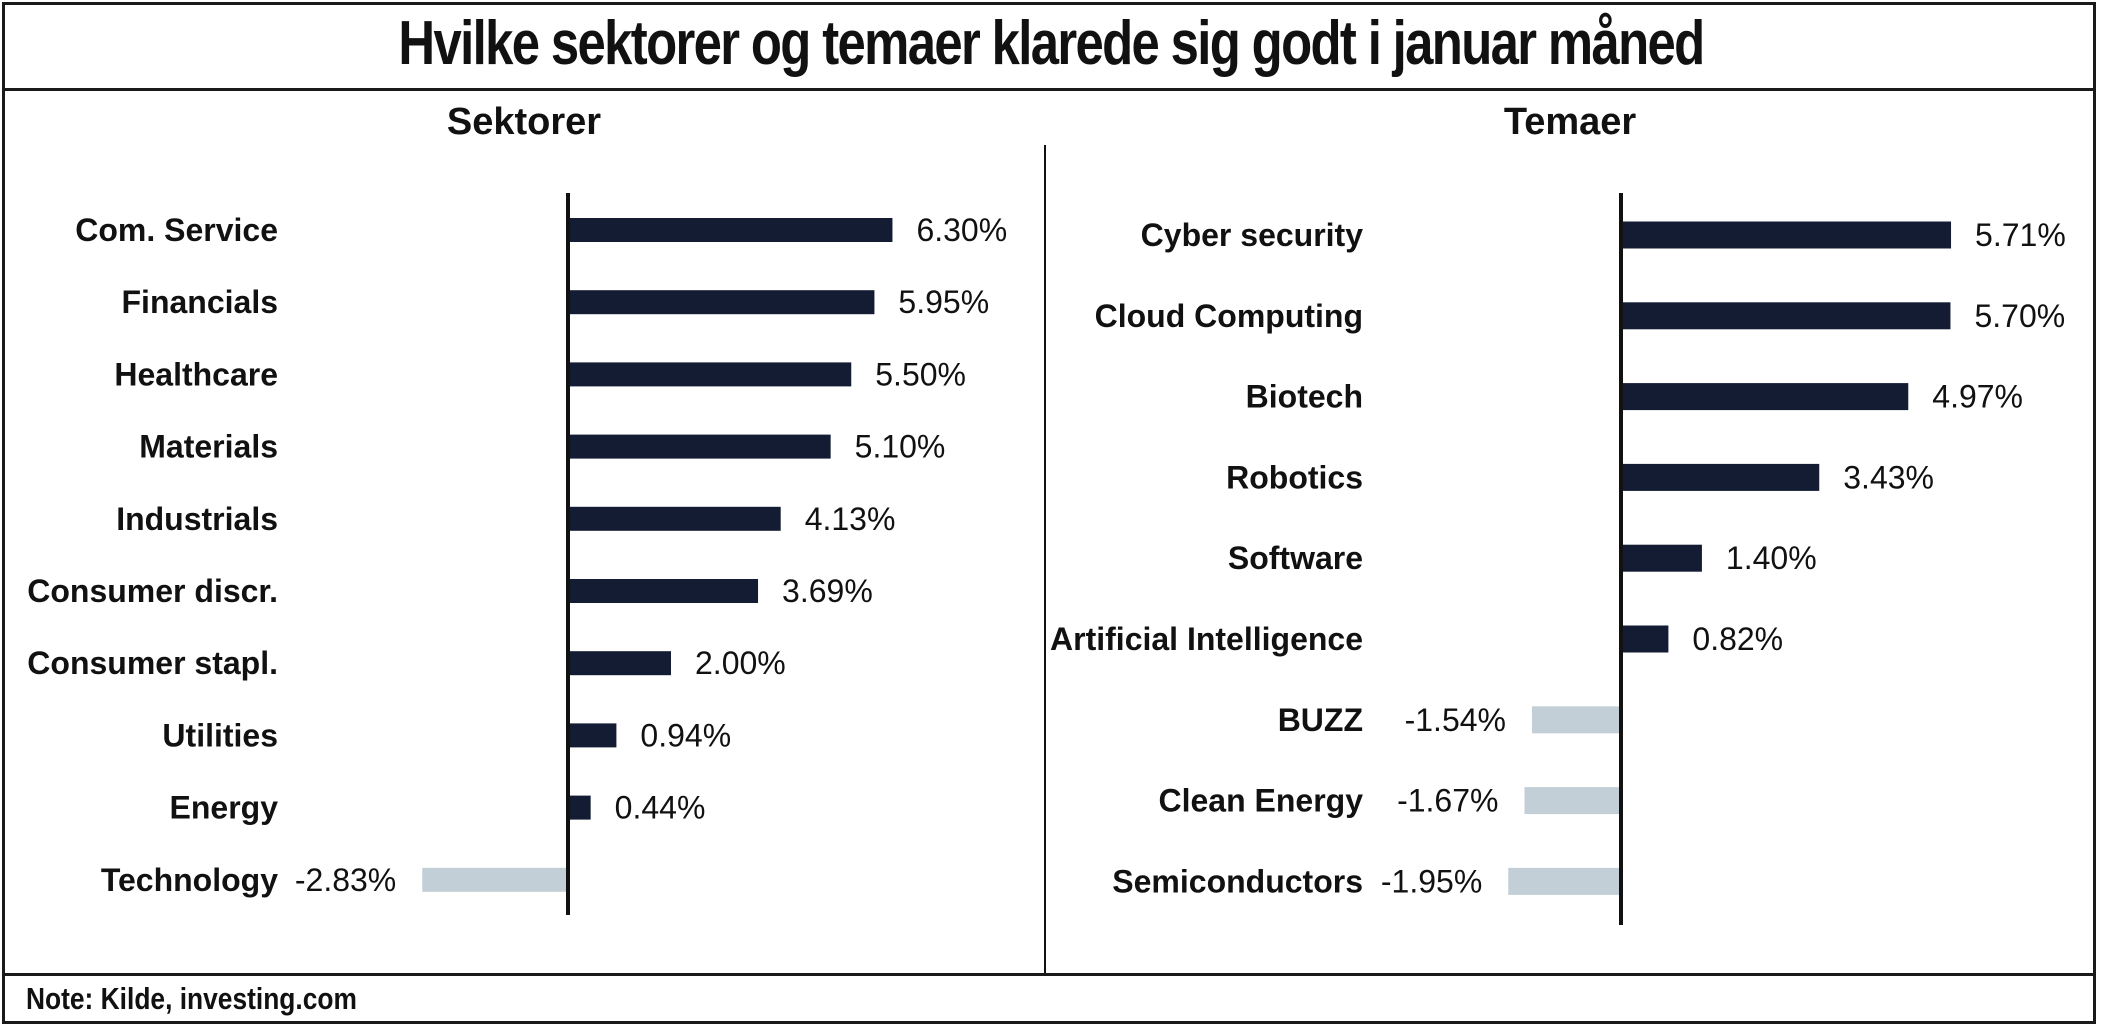 This screenshot has height=1029, width=2102. What do you see at coordinates (943, 302) in the screenshot?
I see `data-label: 5.95%` at bounding box center [943, 302].